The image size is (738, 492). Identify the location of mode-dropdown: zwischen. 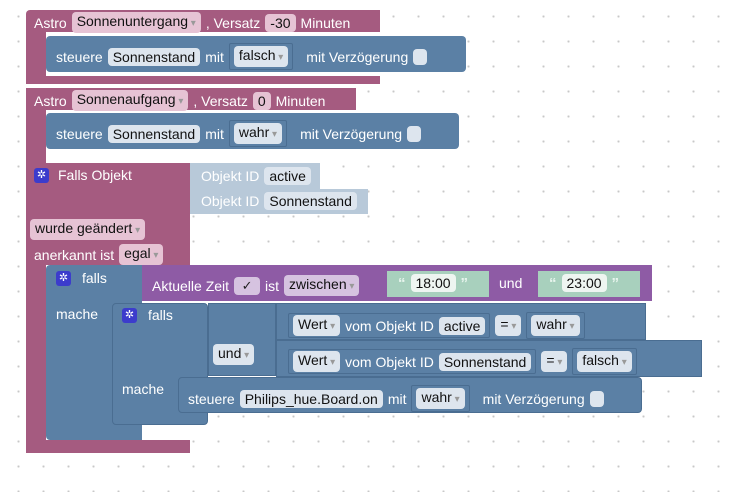
(322, 285).